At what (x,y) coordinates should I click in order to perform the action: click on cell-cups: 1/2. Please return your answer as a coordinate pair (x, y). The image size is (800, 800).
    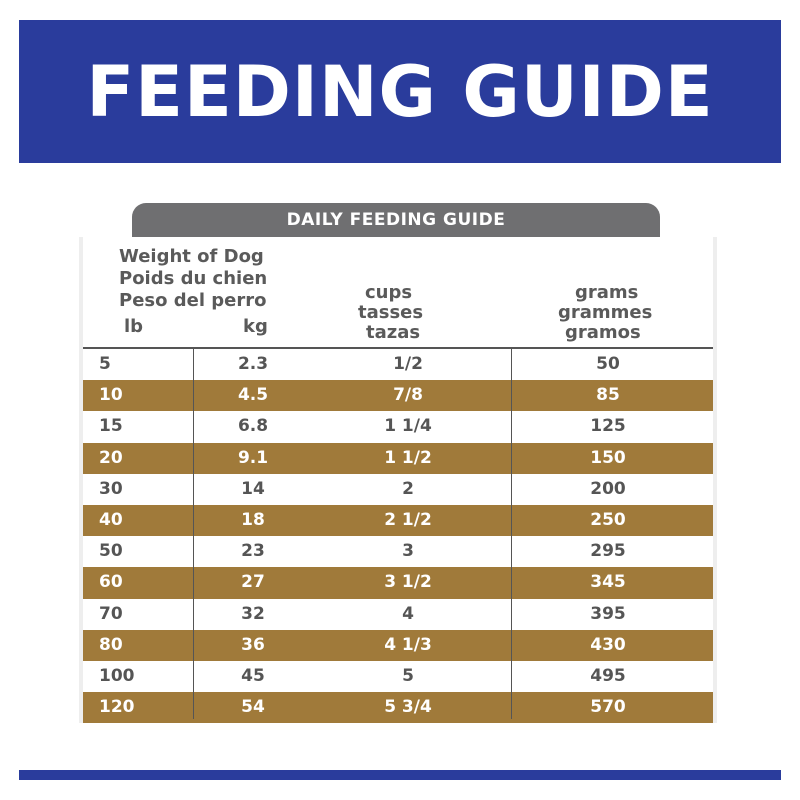
    Looking at the image, I should click on (408, 364).